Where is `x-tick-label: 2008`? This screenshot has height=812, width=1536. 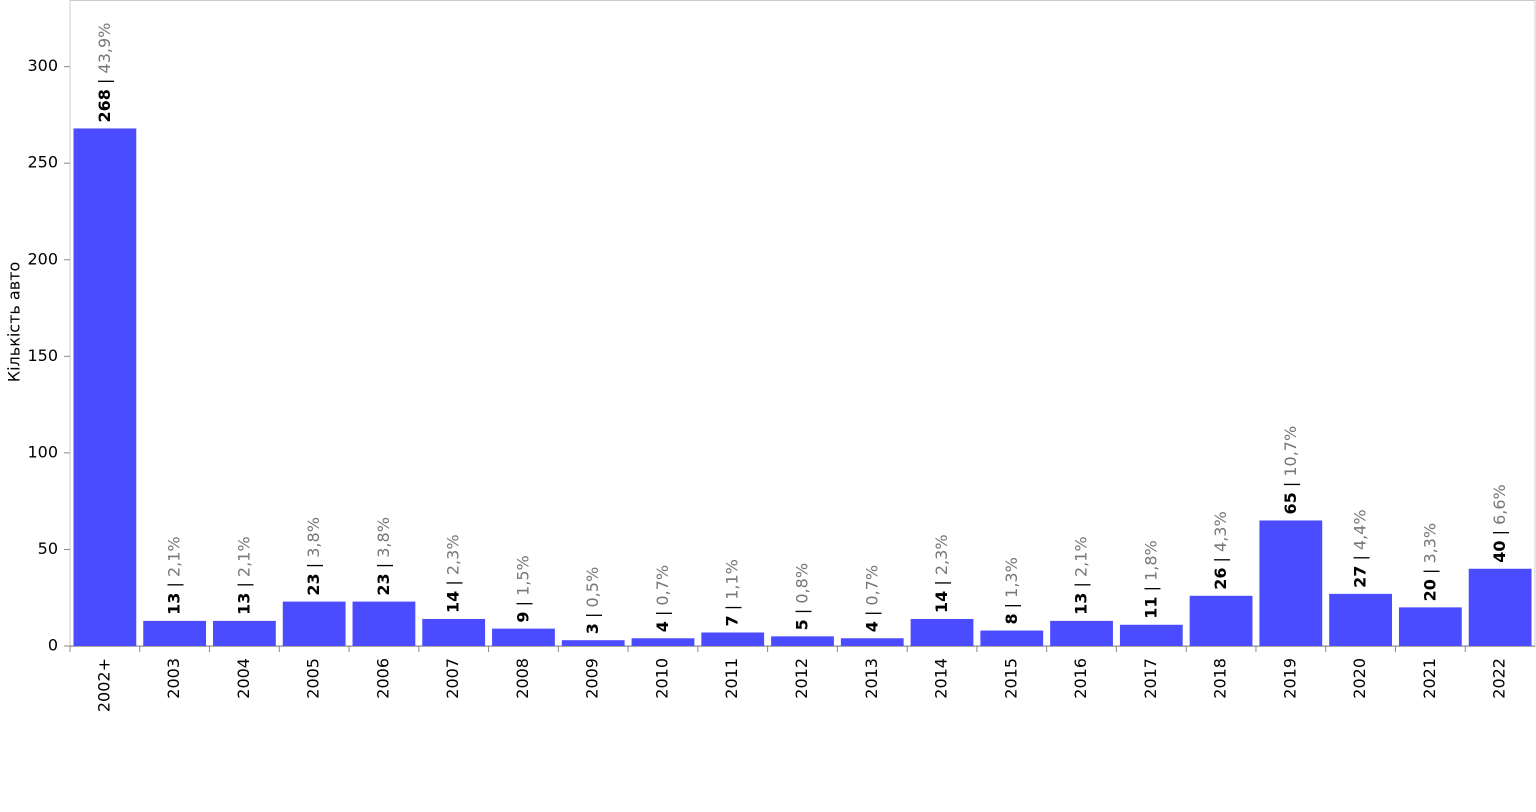
x-tick-label: 2008 is located at coordinates (522, 678).